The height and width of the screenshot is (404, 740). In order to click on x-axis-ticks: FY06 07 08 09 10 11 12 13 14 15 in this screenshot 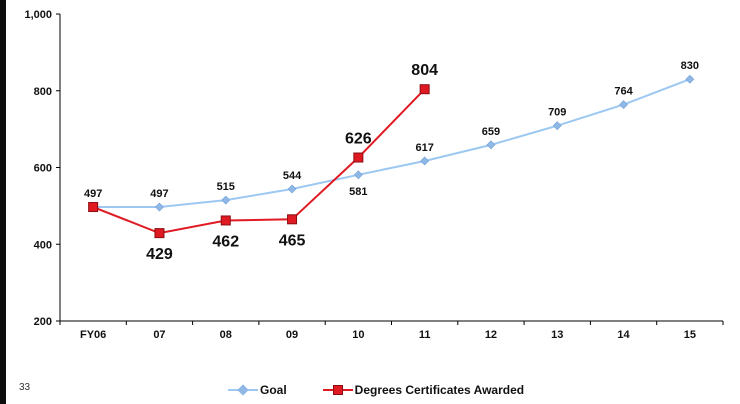, I will do `click(391, 331)`.